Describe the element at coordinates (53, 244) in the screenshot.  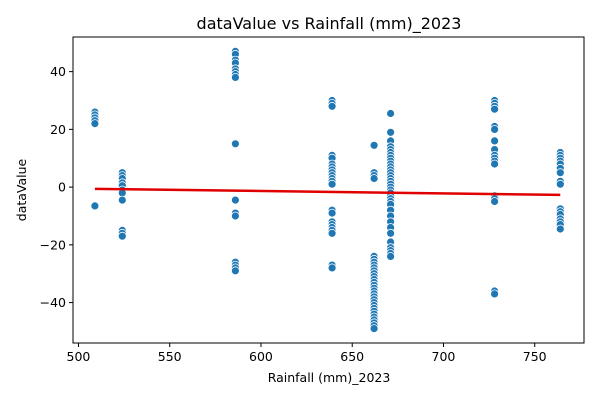
I see `y-tick-label: −20` at that location.